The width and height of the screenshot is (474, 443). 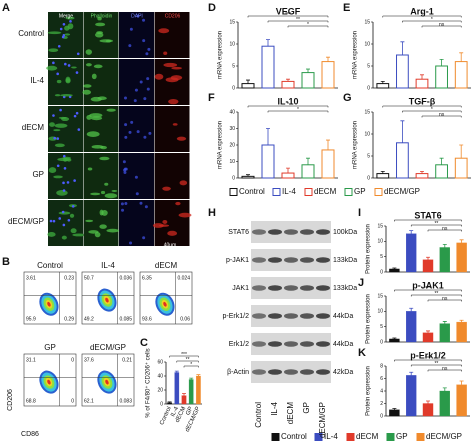 I want to click on chart-title: TGF-β, so click(x=422, y=101).